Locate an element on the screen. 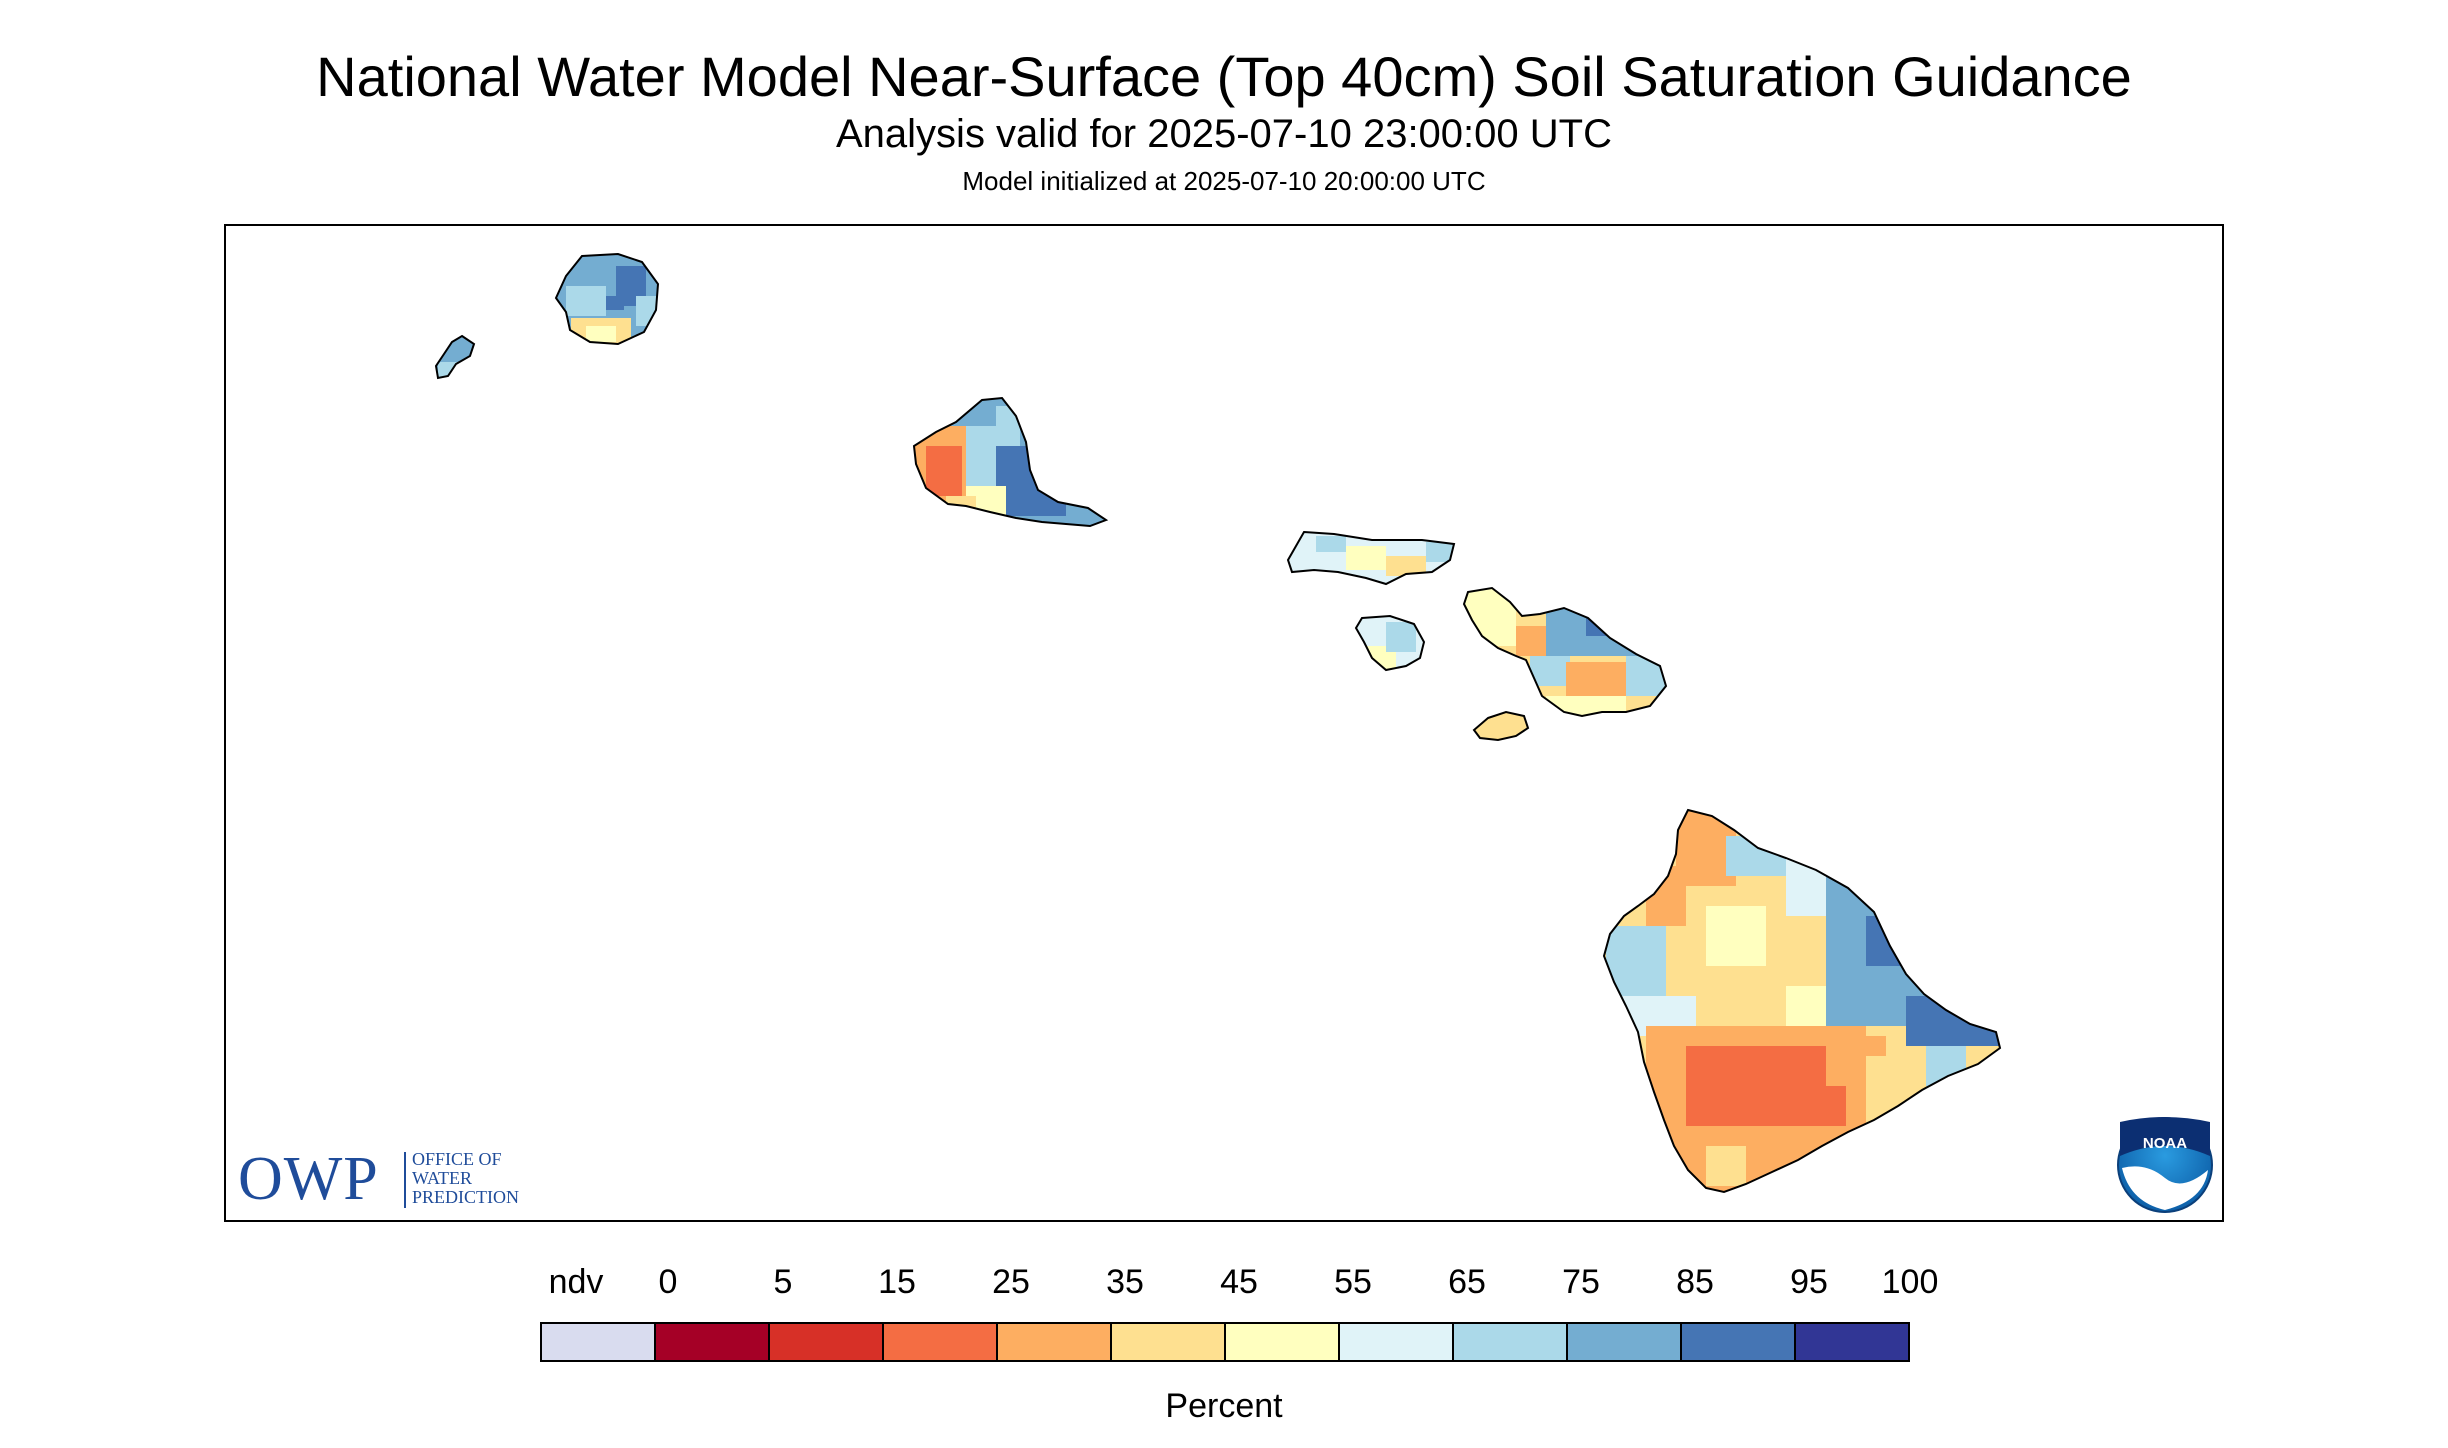 The height and width of the screenshot is (1448, 2448). legend-tick: 65 is located at coordinates (1467, 1282).